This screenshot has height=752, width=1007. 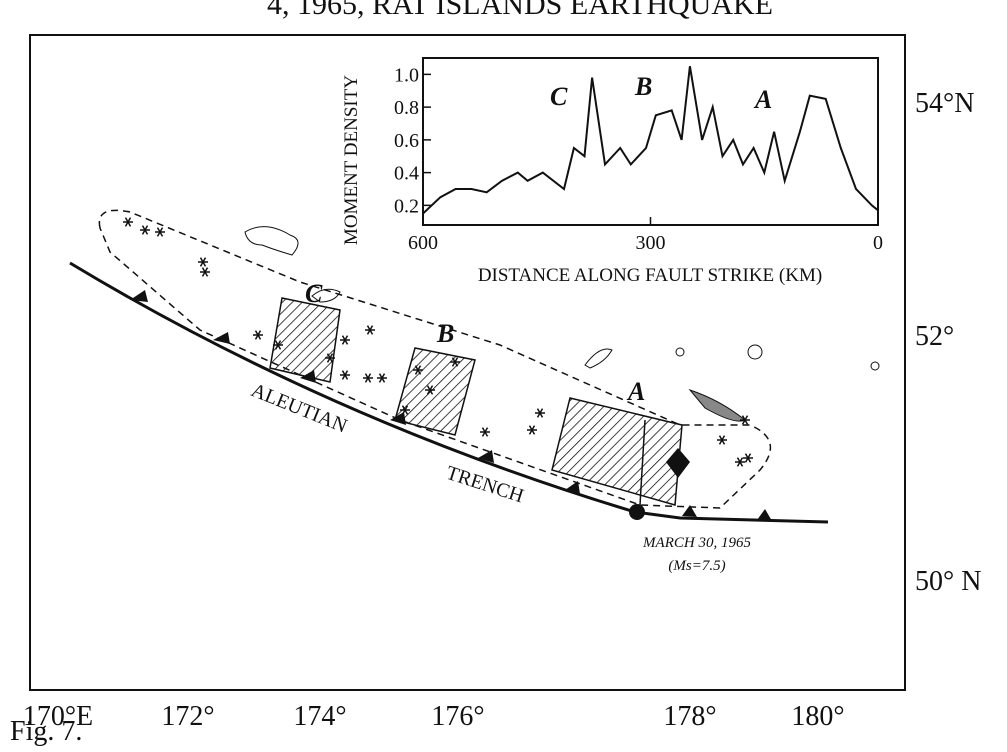 I want to click on peak-label: A, so click(x=762, y=99).